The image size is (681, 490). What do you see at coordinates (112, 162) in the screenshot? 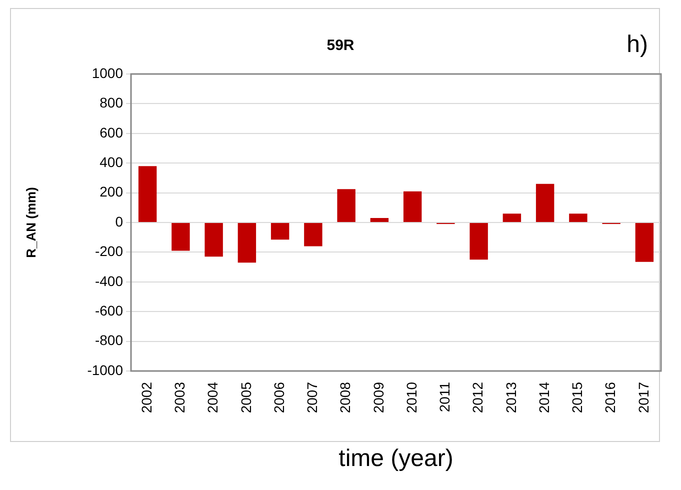
I see `y-tick-label: 400` at bounding box center [112, 162].